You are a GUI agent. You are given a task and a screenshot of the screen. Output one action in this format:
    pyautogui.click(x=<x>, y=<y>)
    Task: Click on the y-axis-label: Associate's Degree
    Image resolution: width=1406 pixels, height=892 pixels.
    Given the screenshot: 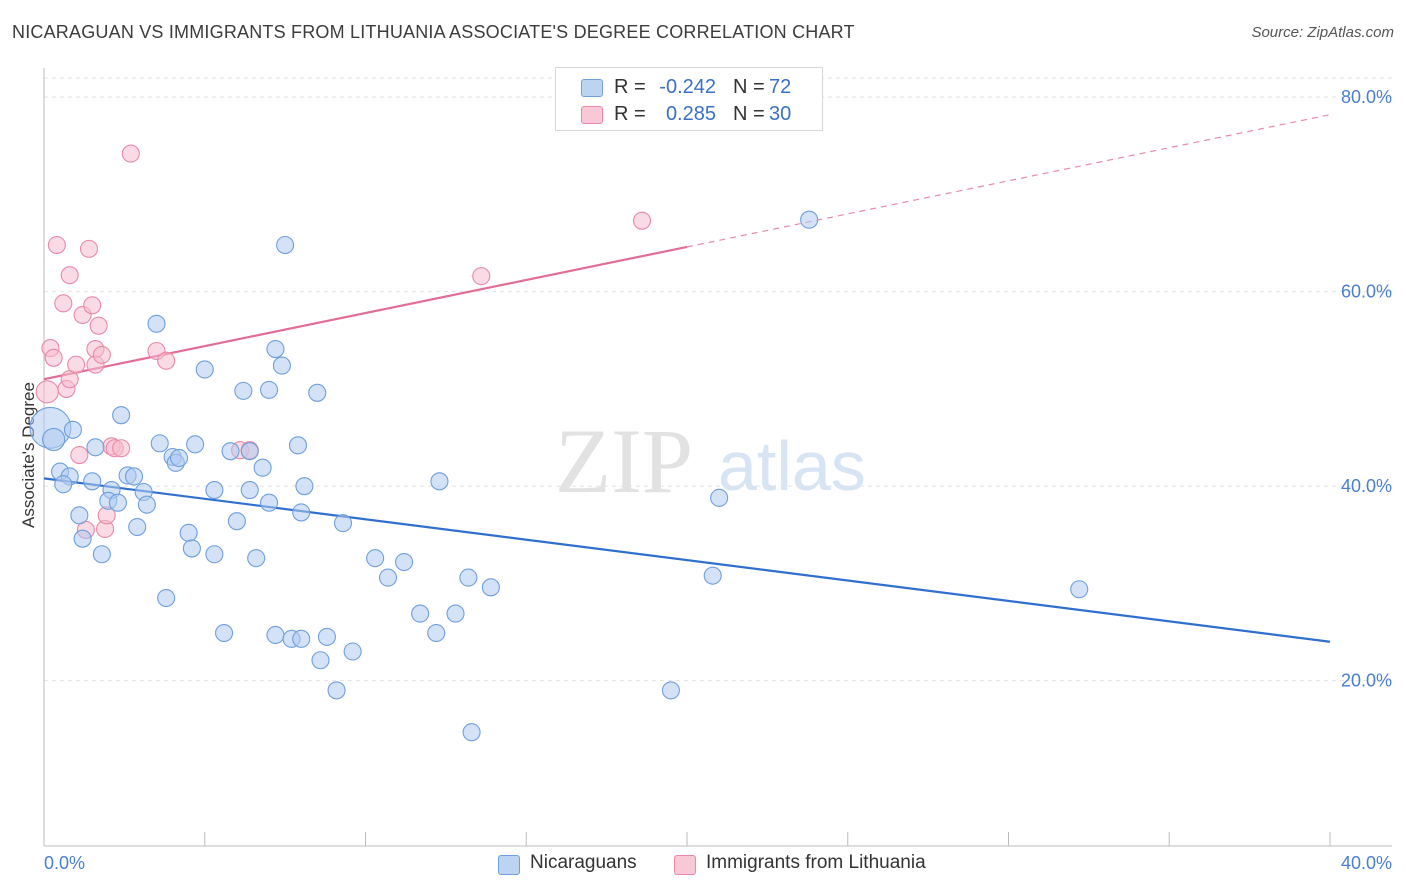 What is the action you would take?
    pyautogui.click(x=28, y=455)
    